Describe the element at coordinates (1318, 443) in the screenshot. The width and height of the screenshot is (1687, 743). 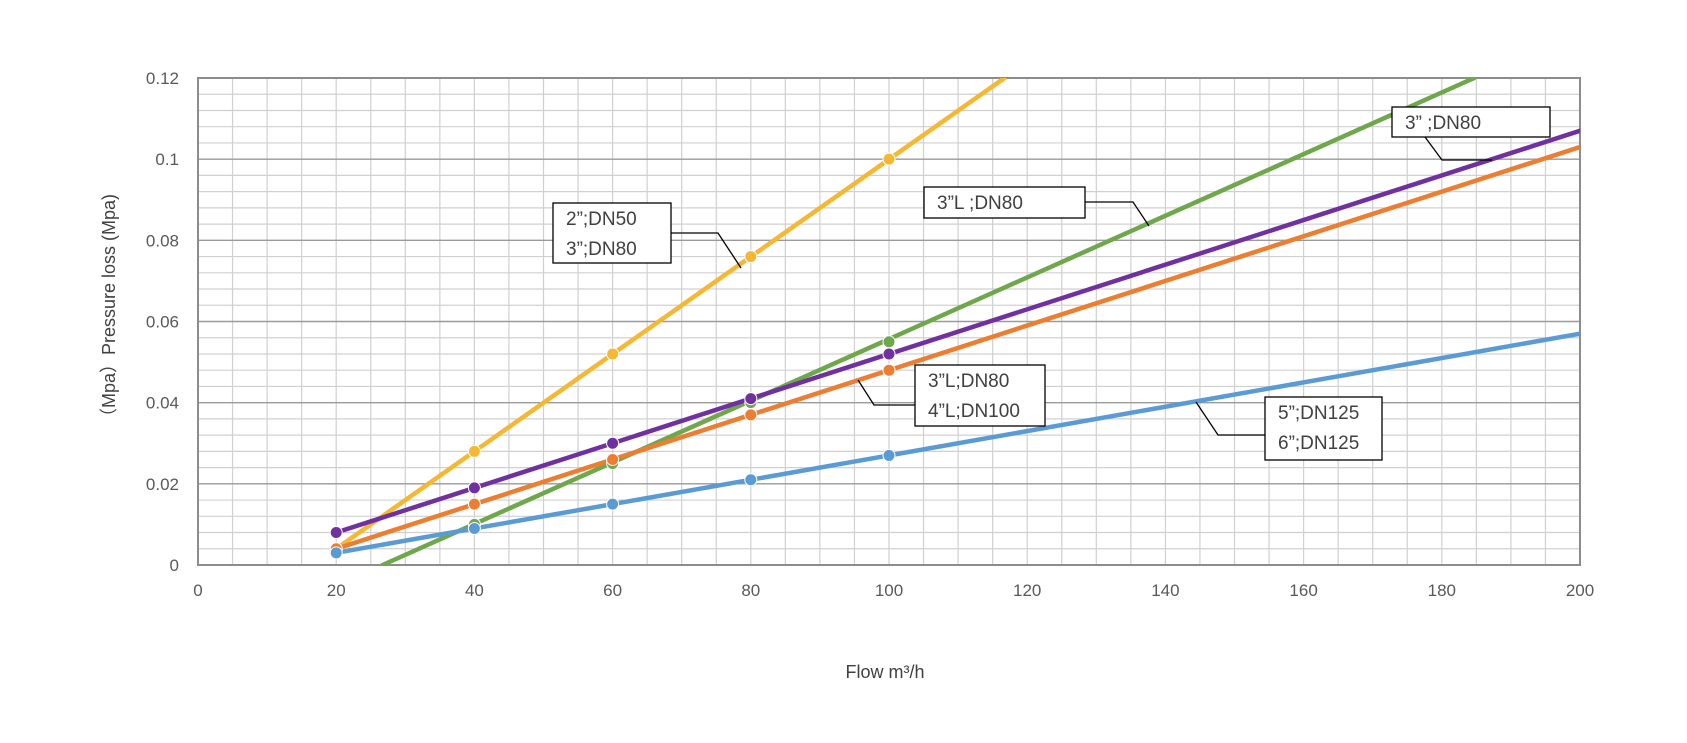
I see `callout-label: 6”;DN125` at that location.